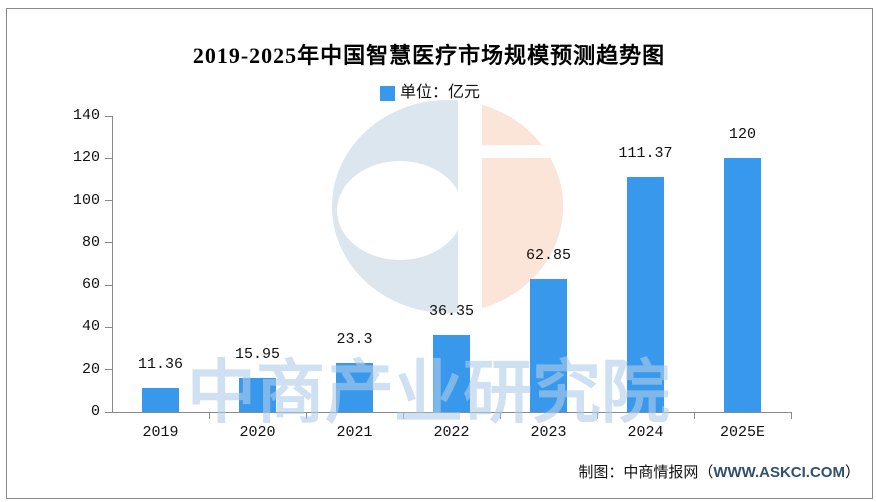  I want to click on legend: 单位：亿元, so click(430, 93).